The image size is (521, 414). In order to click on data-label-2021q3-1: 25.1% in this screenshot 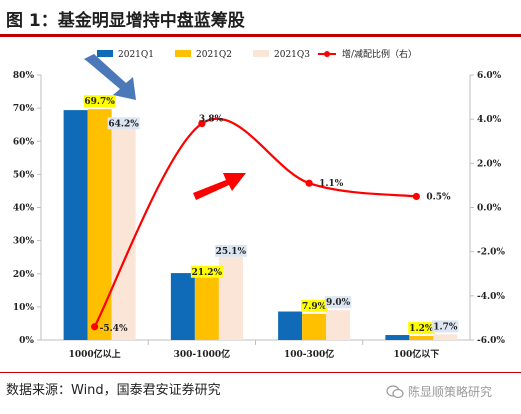, I will do `click(231, 252)`.